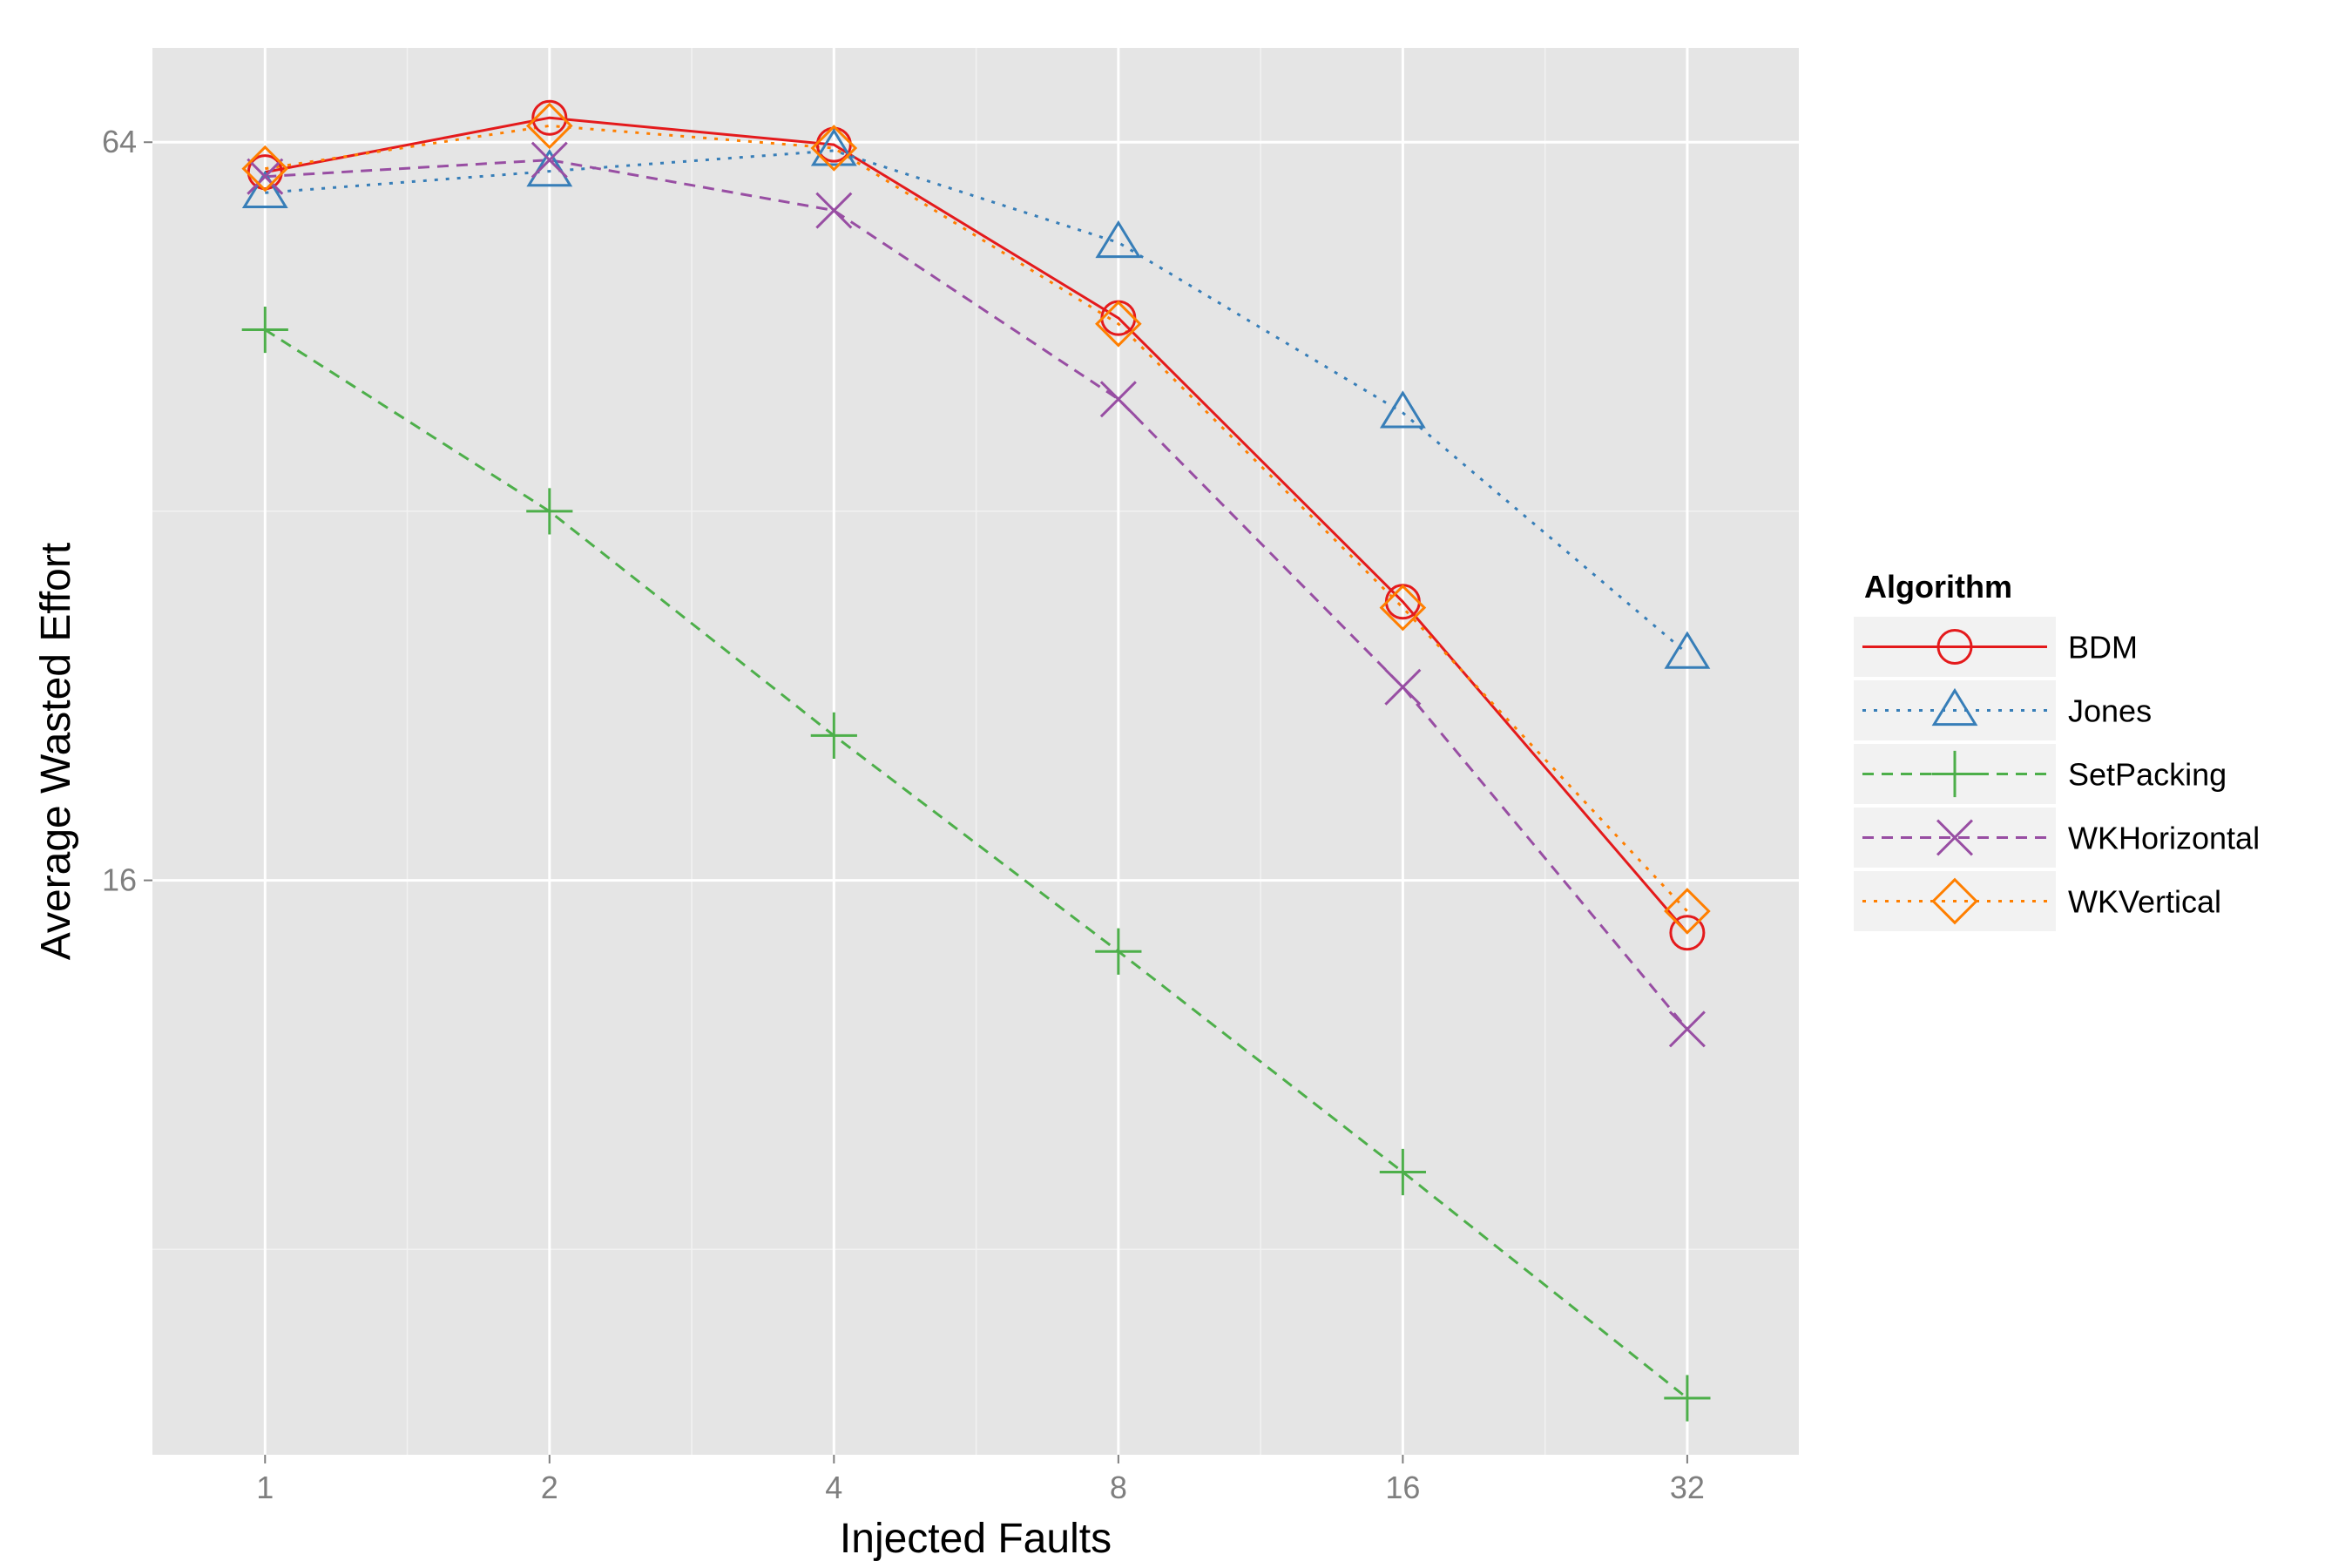  Describe the element at coordinates (56, 751) in the screenshot. I see `y-axis-title: Average Wasted Effort` at that location.